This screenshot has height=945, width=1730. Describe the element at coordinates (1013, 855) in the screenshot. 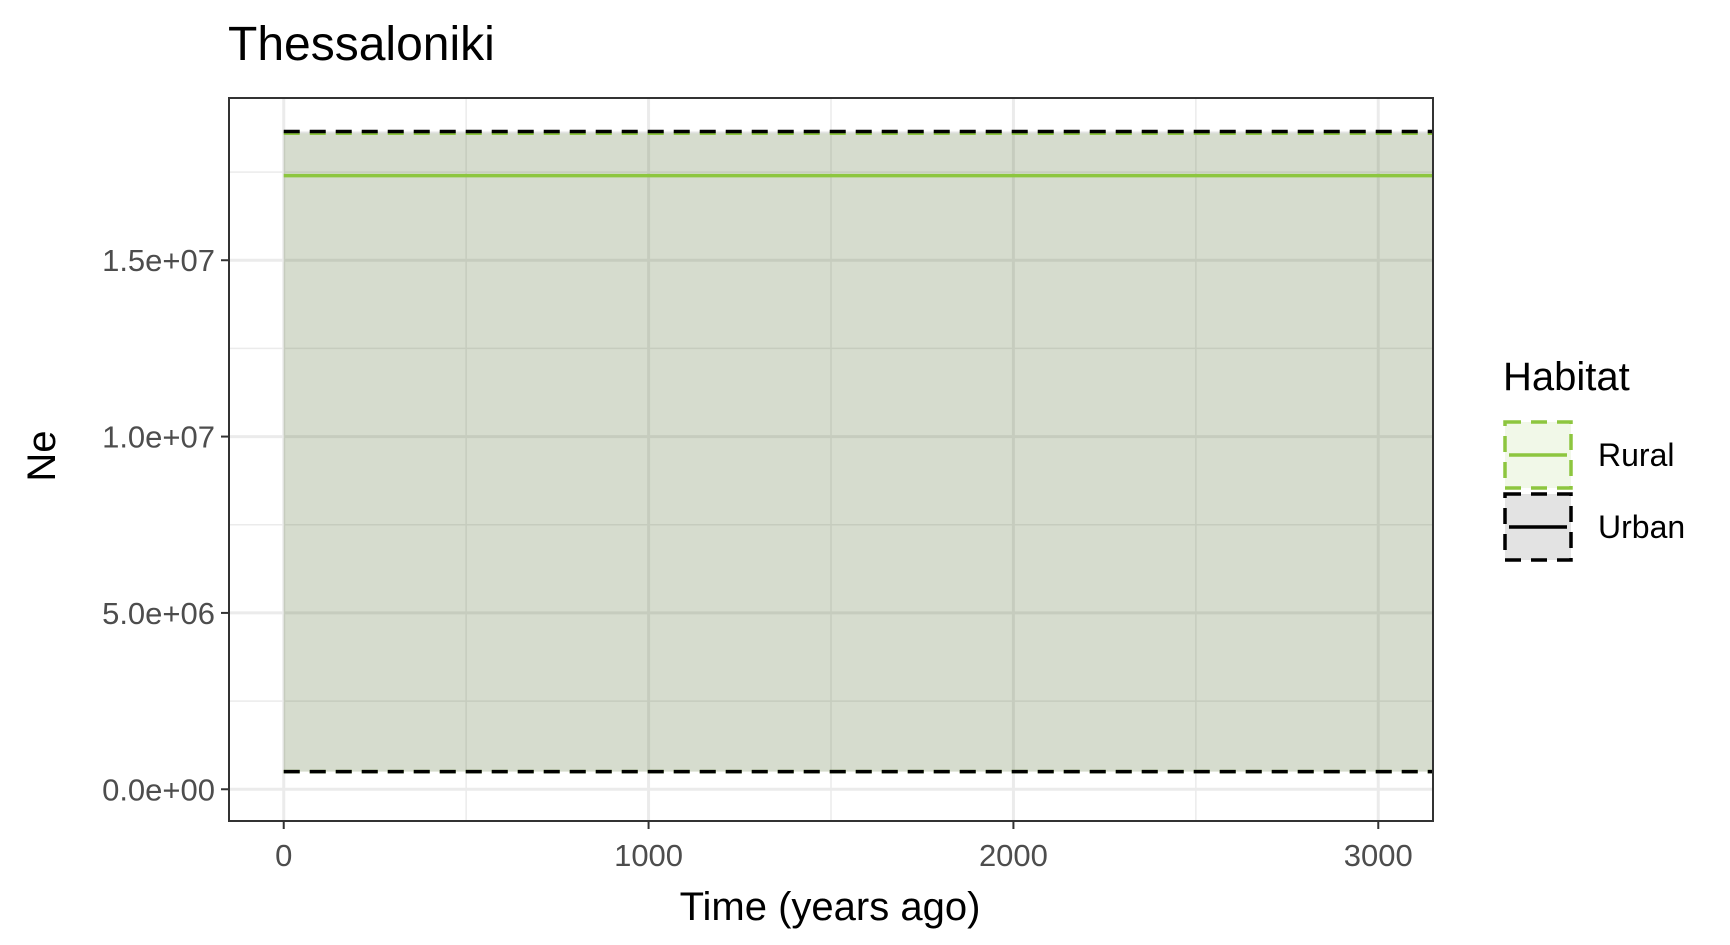

I see `x-tick-label: 2000` at that location.